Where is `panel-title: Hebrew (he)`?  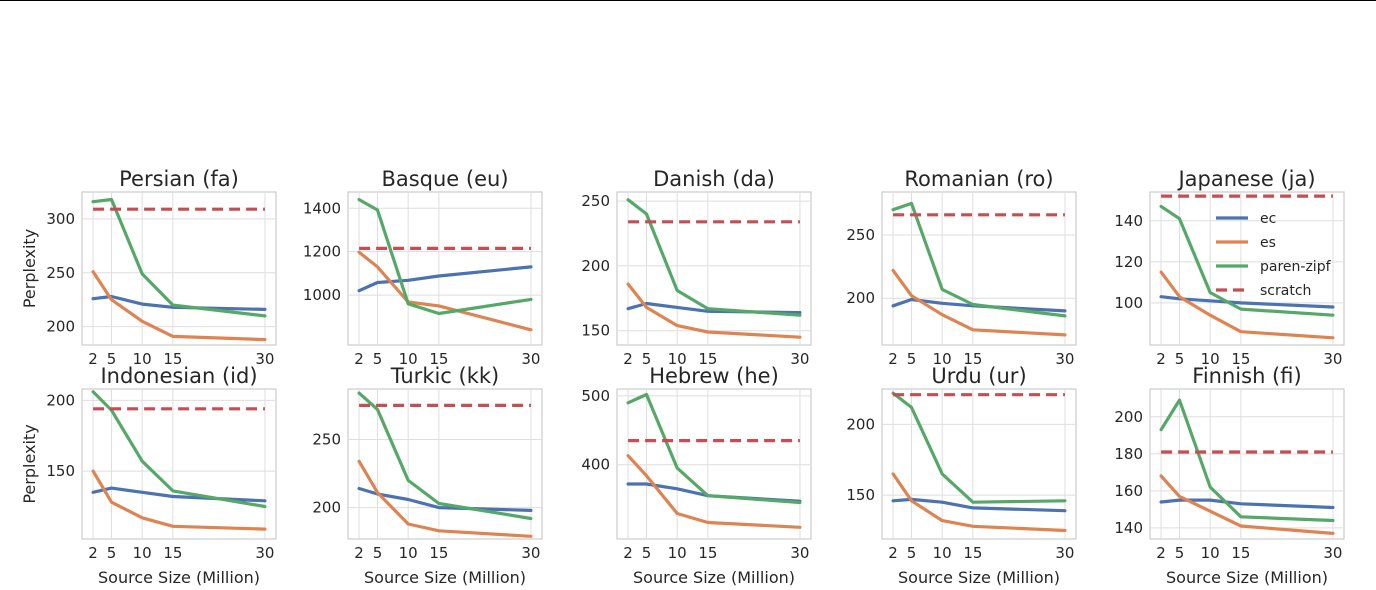 panel-title: Hebrew (he) is located at coordinates (714, 376).